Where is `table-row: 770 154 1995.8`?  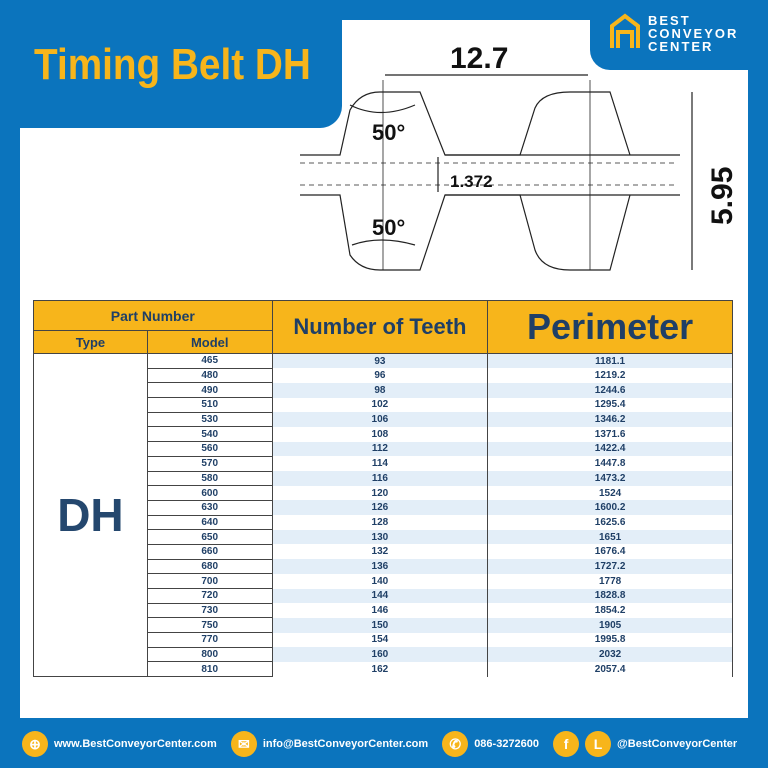
table-row: 770 154 1995.8 is located at coordinates (383, 640).